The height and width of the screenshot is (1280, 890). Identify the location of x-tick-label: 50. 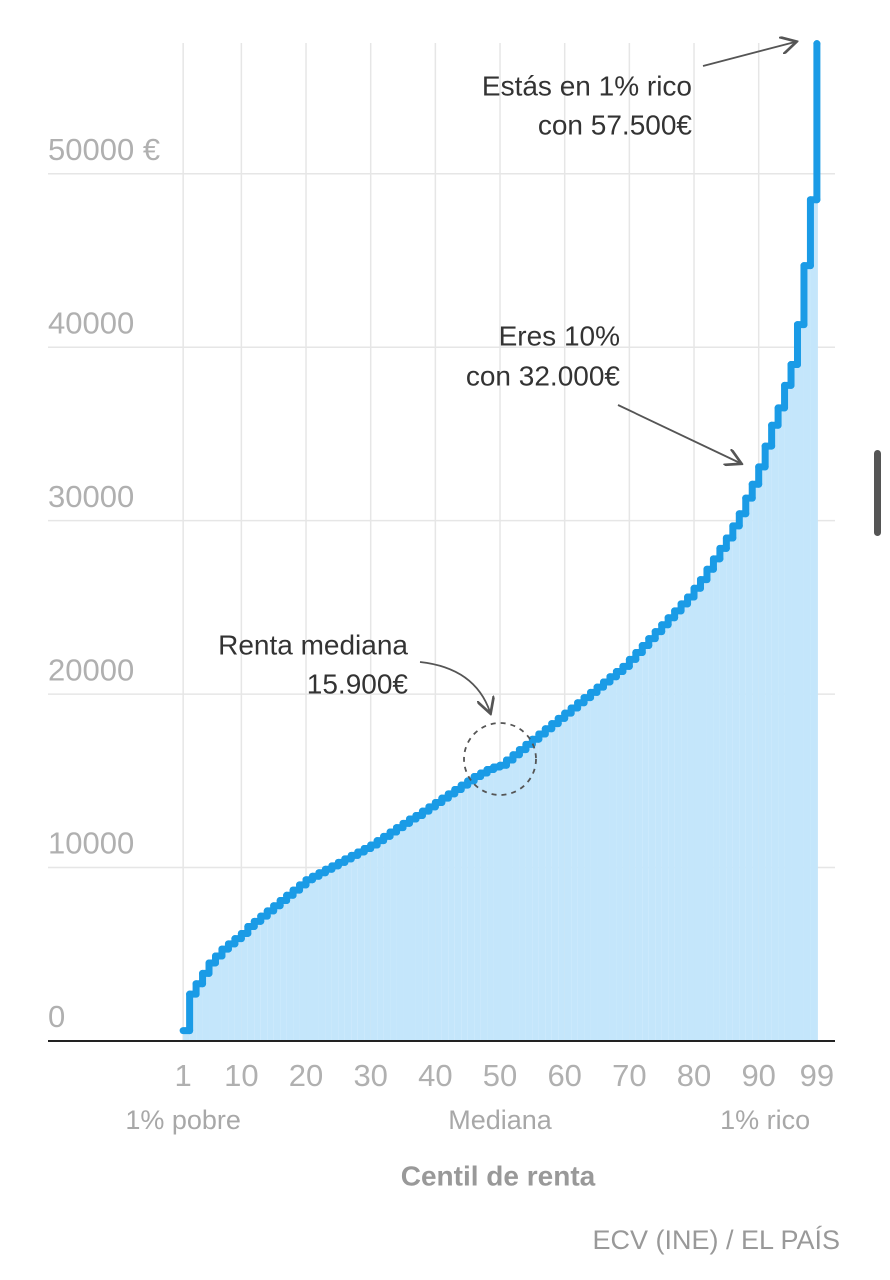
(500, 1075).